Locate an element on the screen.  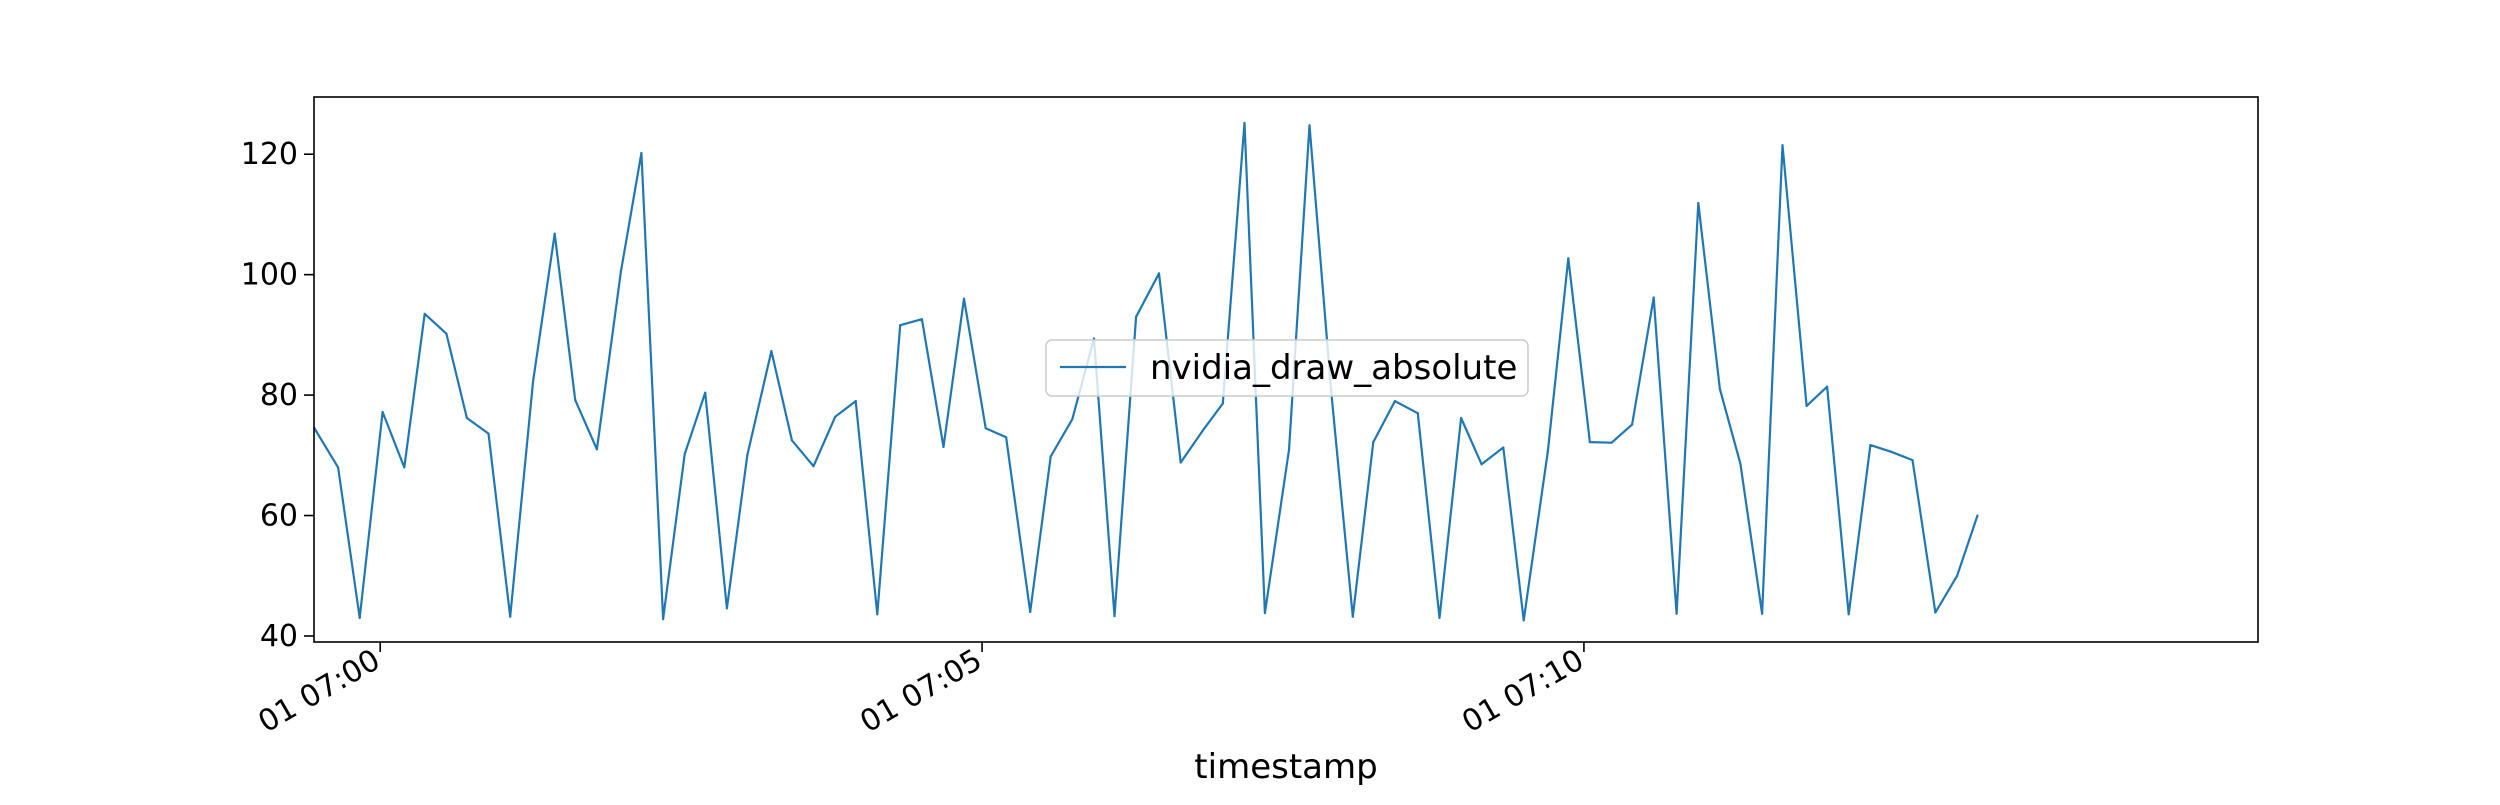
y-tick-label: 60 is located at coordinates (279, 516).